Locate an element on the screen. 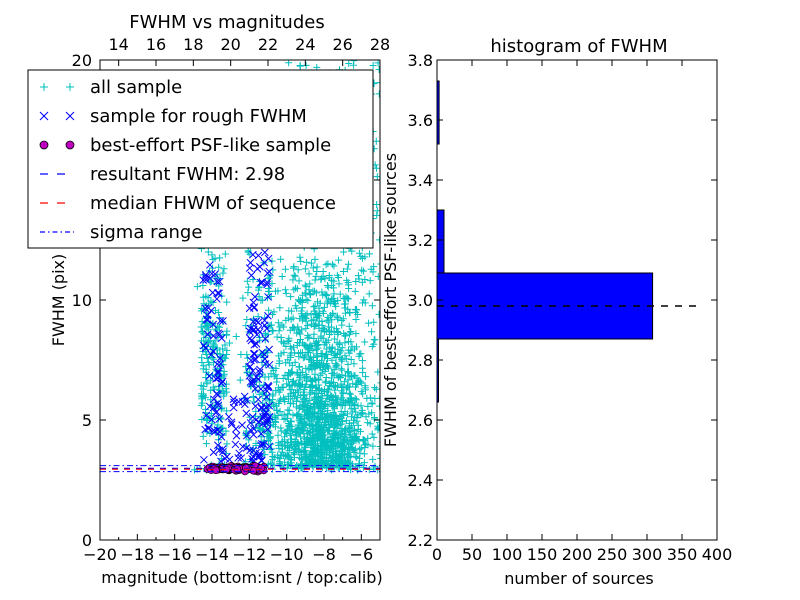  legend-marker-psf-sample is located at coordinates (44, 145).